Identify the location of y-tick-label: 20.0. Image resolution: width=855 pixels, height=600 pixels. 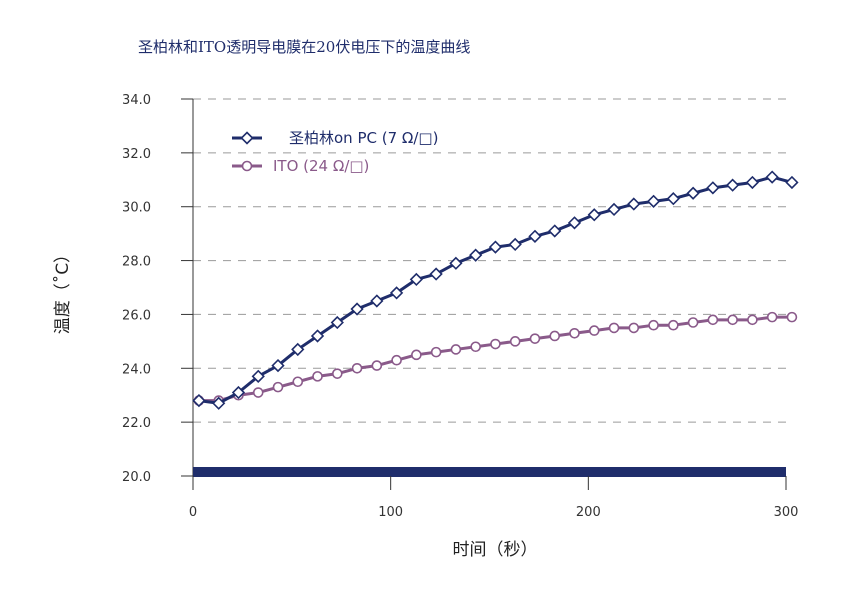
(136, 477).